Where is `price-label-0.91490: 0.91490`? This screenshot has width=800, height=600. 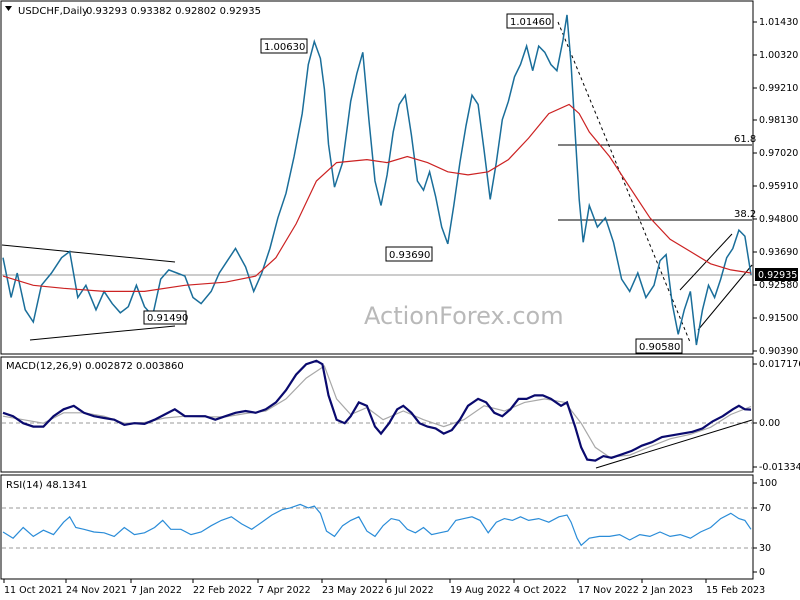
price-label-0.91490: 0.91490 is located at coordinates (165, 317).